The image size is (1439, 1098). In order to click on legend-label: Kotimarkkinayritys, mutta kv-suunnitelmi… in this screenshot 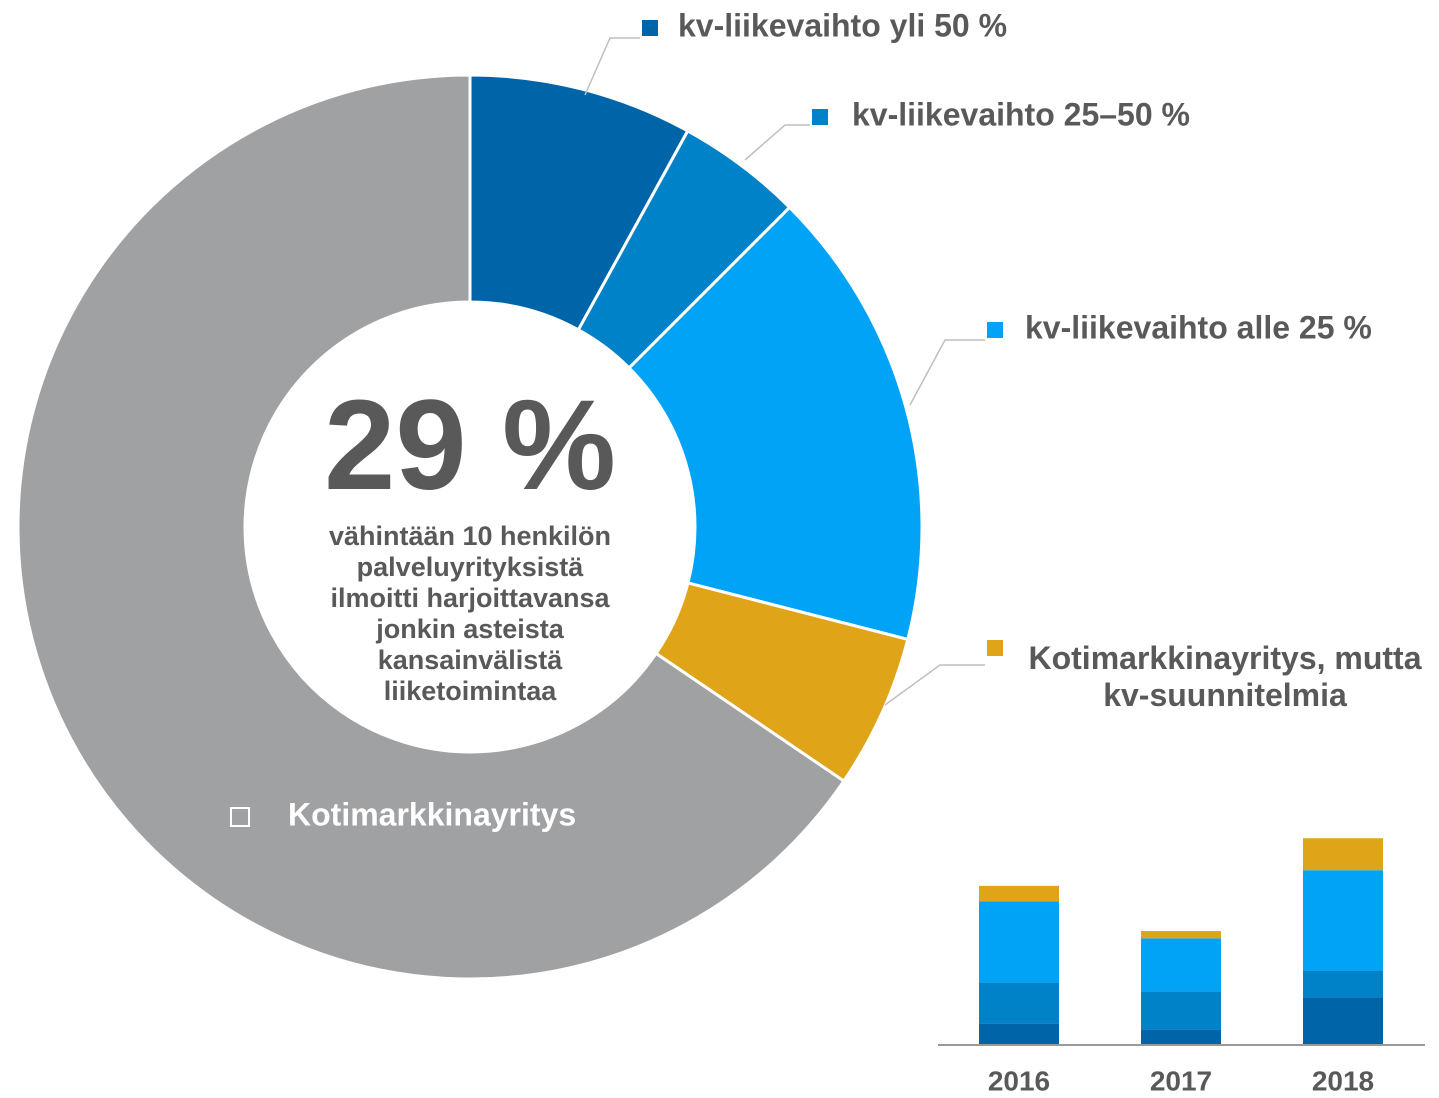, I will do `click(1225, 676)`.